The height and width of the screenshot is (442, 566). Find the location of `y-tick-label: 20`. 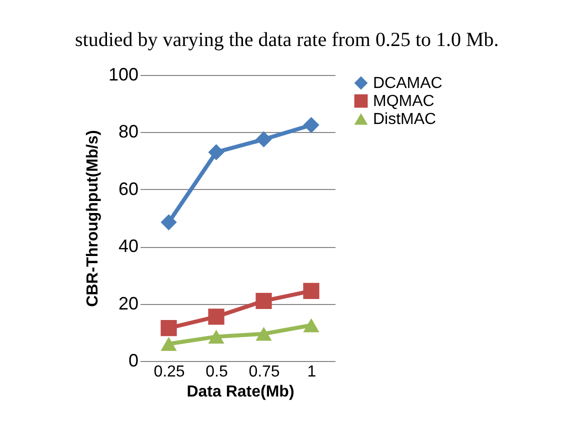

y-tick-label: 20 is located at coordinates (128, 303).